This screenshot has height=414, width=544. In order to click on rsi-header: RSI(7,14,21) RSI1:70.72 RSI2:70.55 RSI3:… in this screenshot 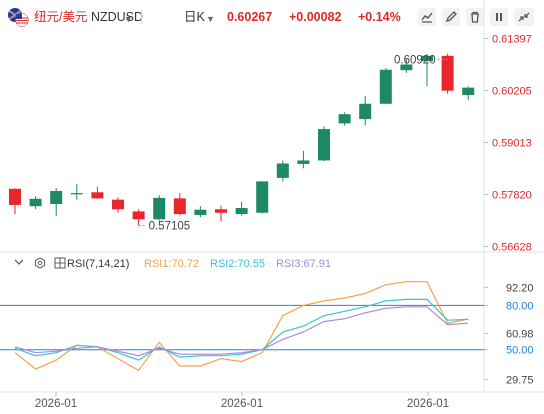, I will do `click(272, 265)`.